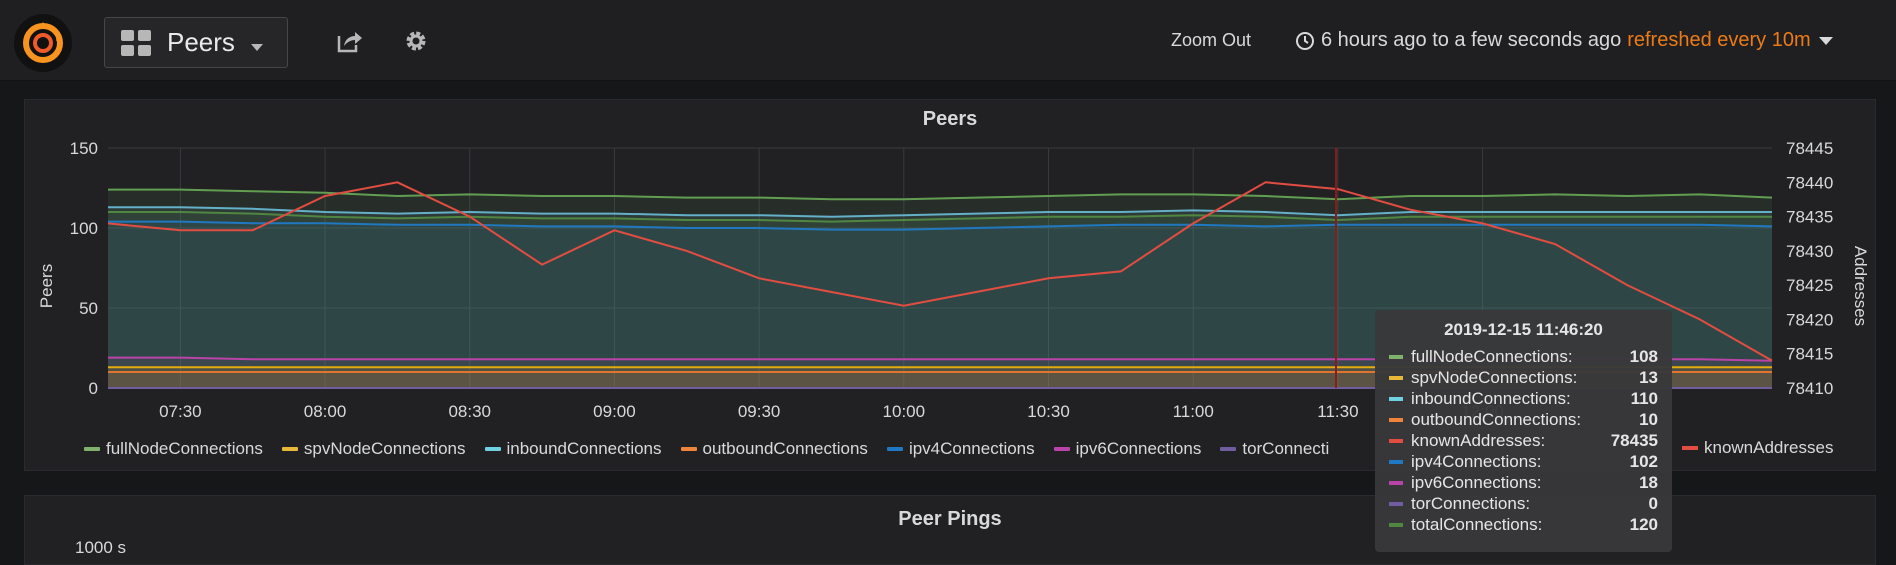 The width and height of the screenshot is (1896, 565). Describe the element at coordinates (940, 212) in the screenshot. I see `series-line-inboundConnections` at that location.